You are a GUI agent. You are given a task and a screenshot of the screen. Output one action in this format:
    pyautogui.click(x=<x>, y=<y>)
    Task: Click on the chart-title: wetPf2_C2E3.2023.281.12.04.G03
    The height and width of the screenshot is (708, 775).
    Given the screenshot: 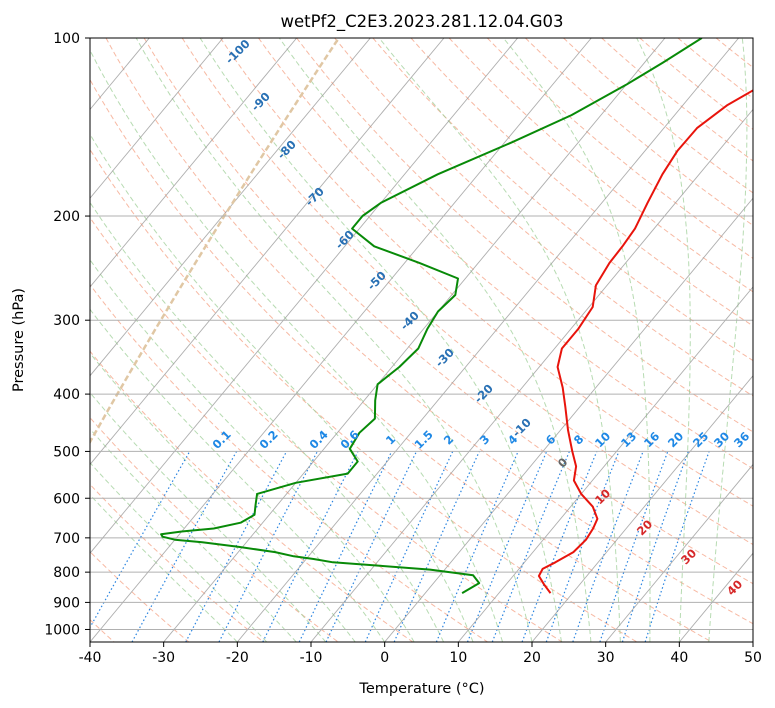 What is the action you would take?
    pyautogui.click(x=421, y=22)
    